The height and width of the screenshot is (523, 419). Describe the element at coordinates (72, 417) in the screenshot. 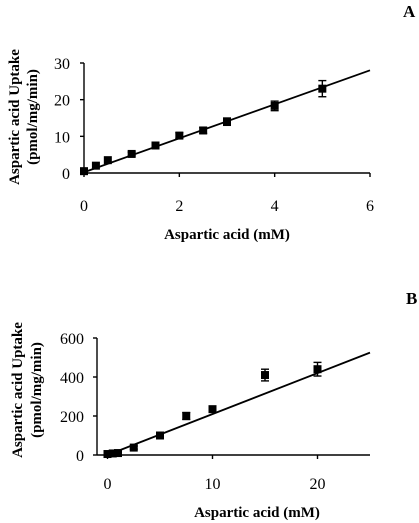

I see `panel-b-y-tick-label: 200` at that location.